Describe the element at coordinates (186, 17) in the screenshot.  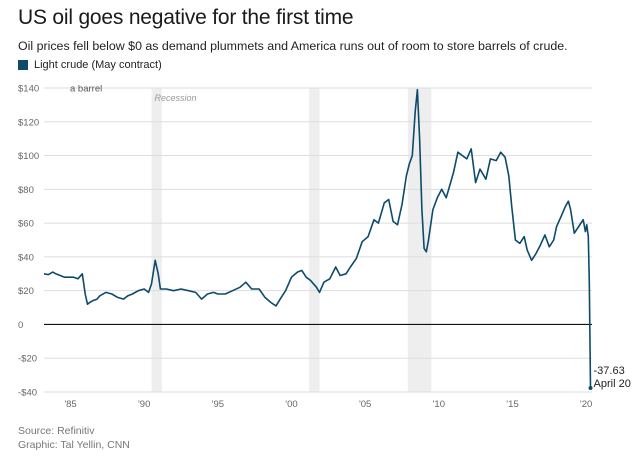
I see `chart-title: US oil goes negative for the first time` at that location.